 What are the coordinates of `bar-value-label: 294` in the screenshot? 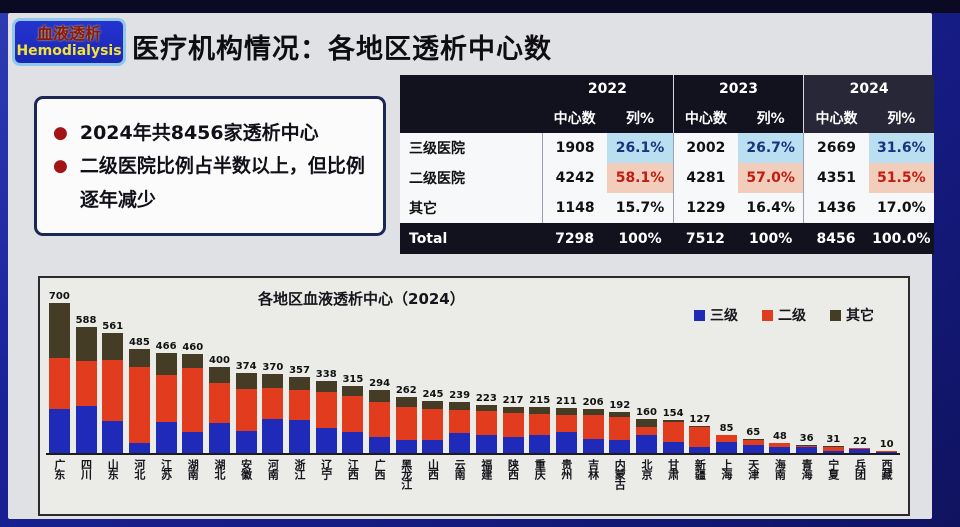 It's located at (380, 384).